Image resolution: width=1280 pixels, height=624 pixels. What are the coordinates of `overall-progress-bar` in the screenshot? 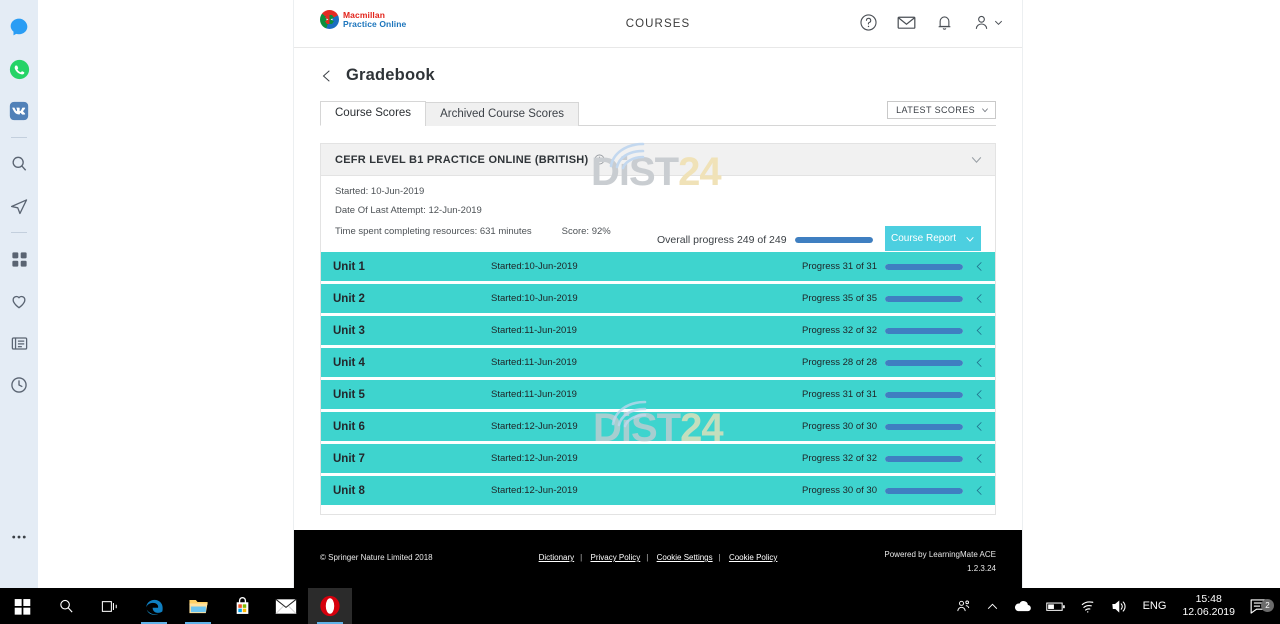 It's located at (833, 240).